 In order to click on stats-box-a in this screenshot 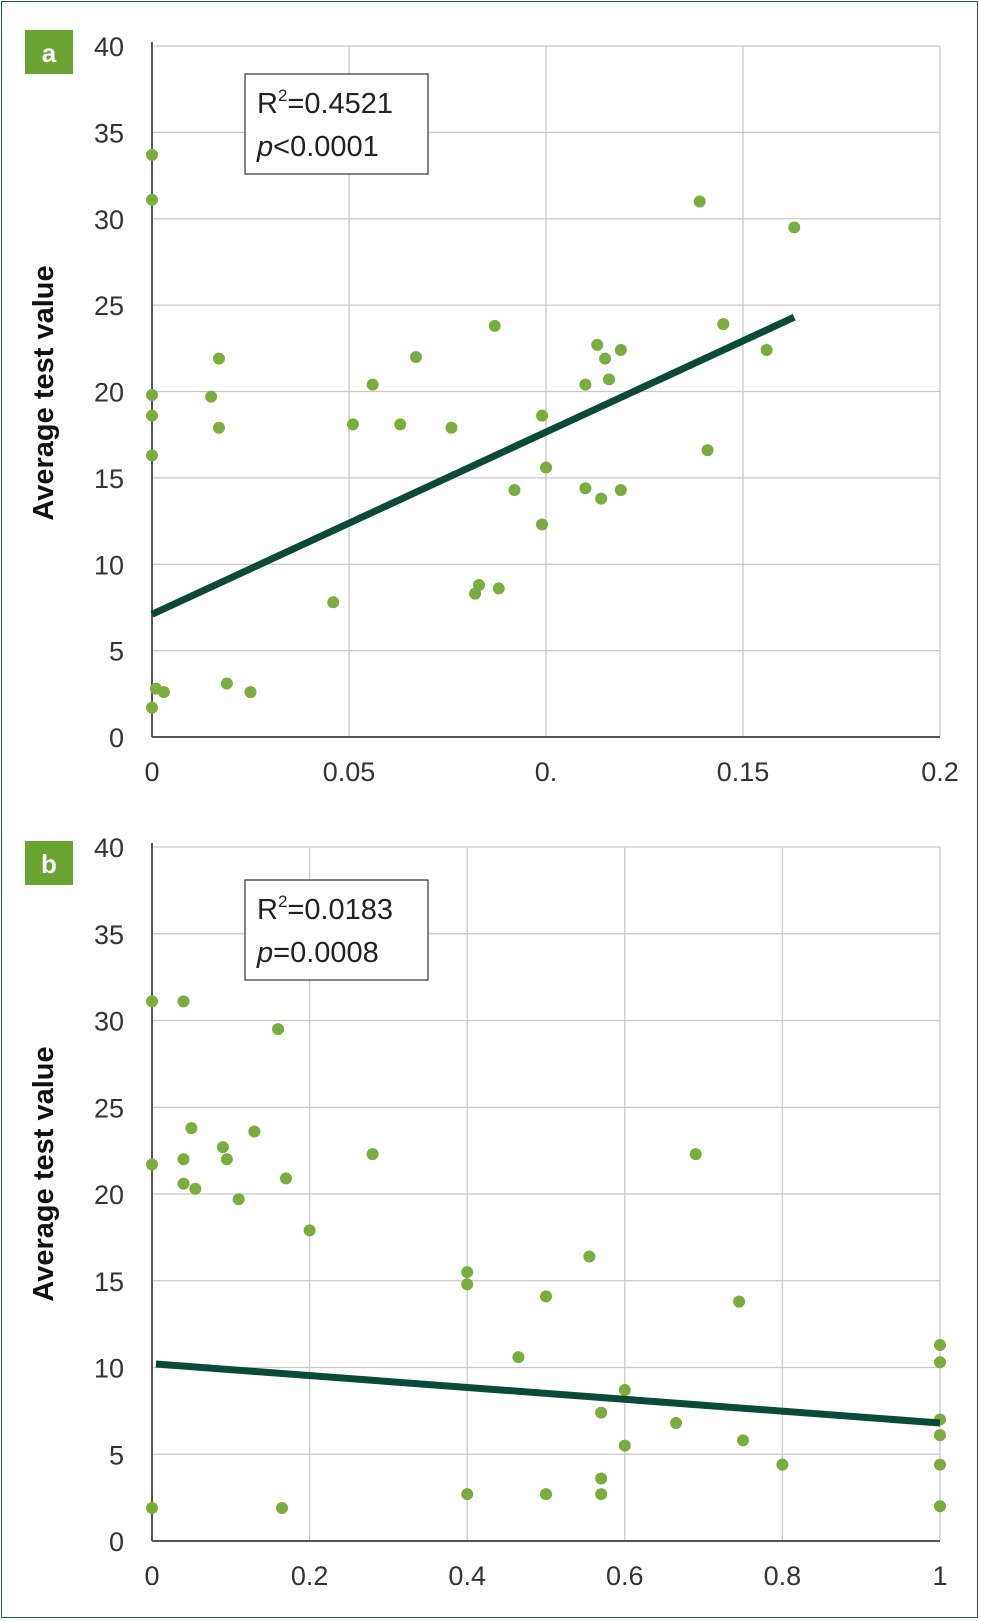, I will do `click(336, 124)`.